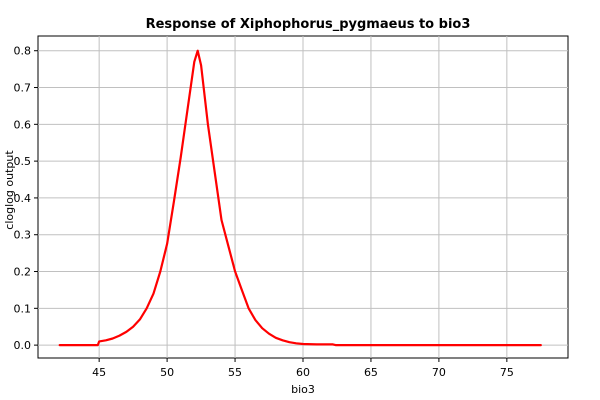 The width and height of the screenshot is (600, 400). I want to click on x-tick-label: 60, so click(303, 372).